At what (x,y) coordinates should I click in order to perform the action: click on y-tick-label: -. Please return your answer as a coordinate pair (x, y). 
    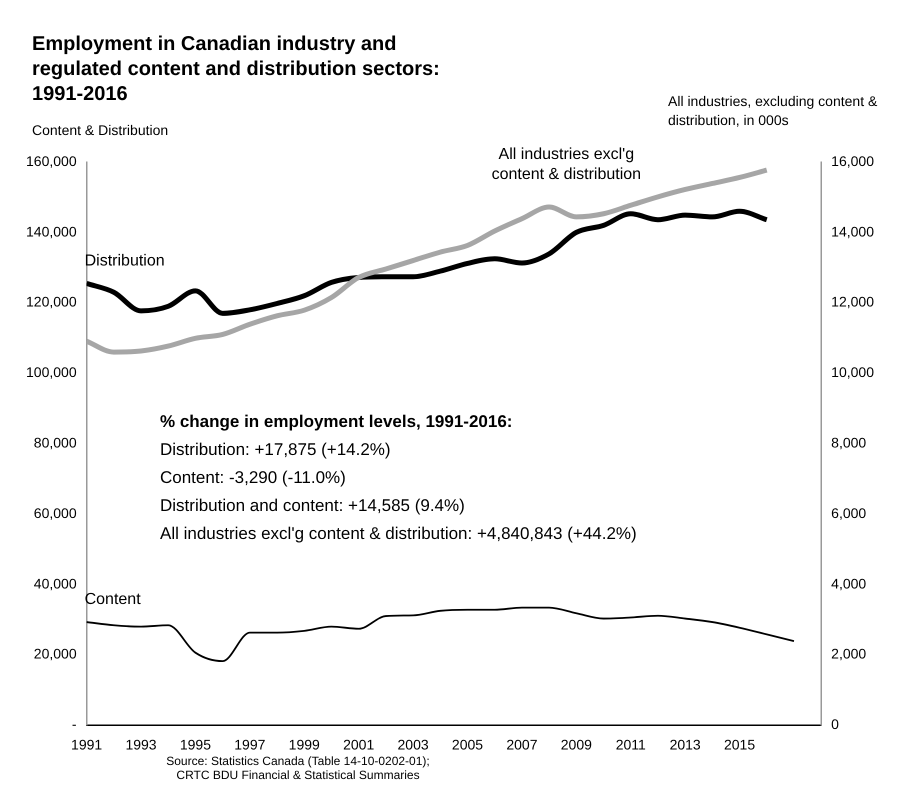
    Looking at the image, I should click on (74, 724).